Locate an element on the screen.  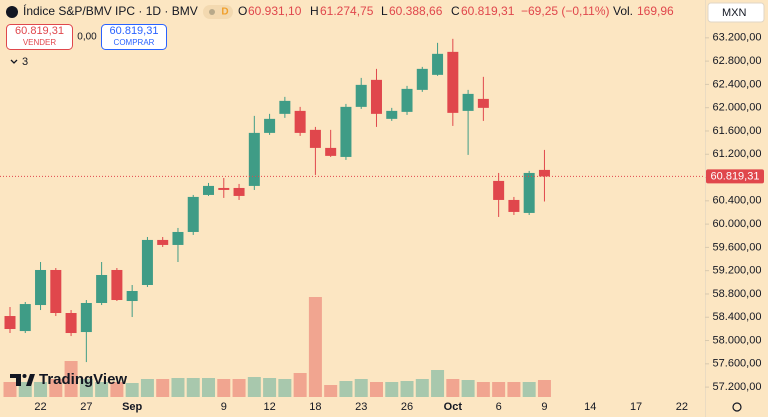
logo: TradingView is located at coordinates (68, 379).